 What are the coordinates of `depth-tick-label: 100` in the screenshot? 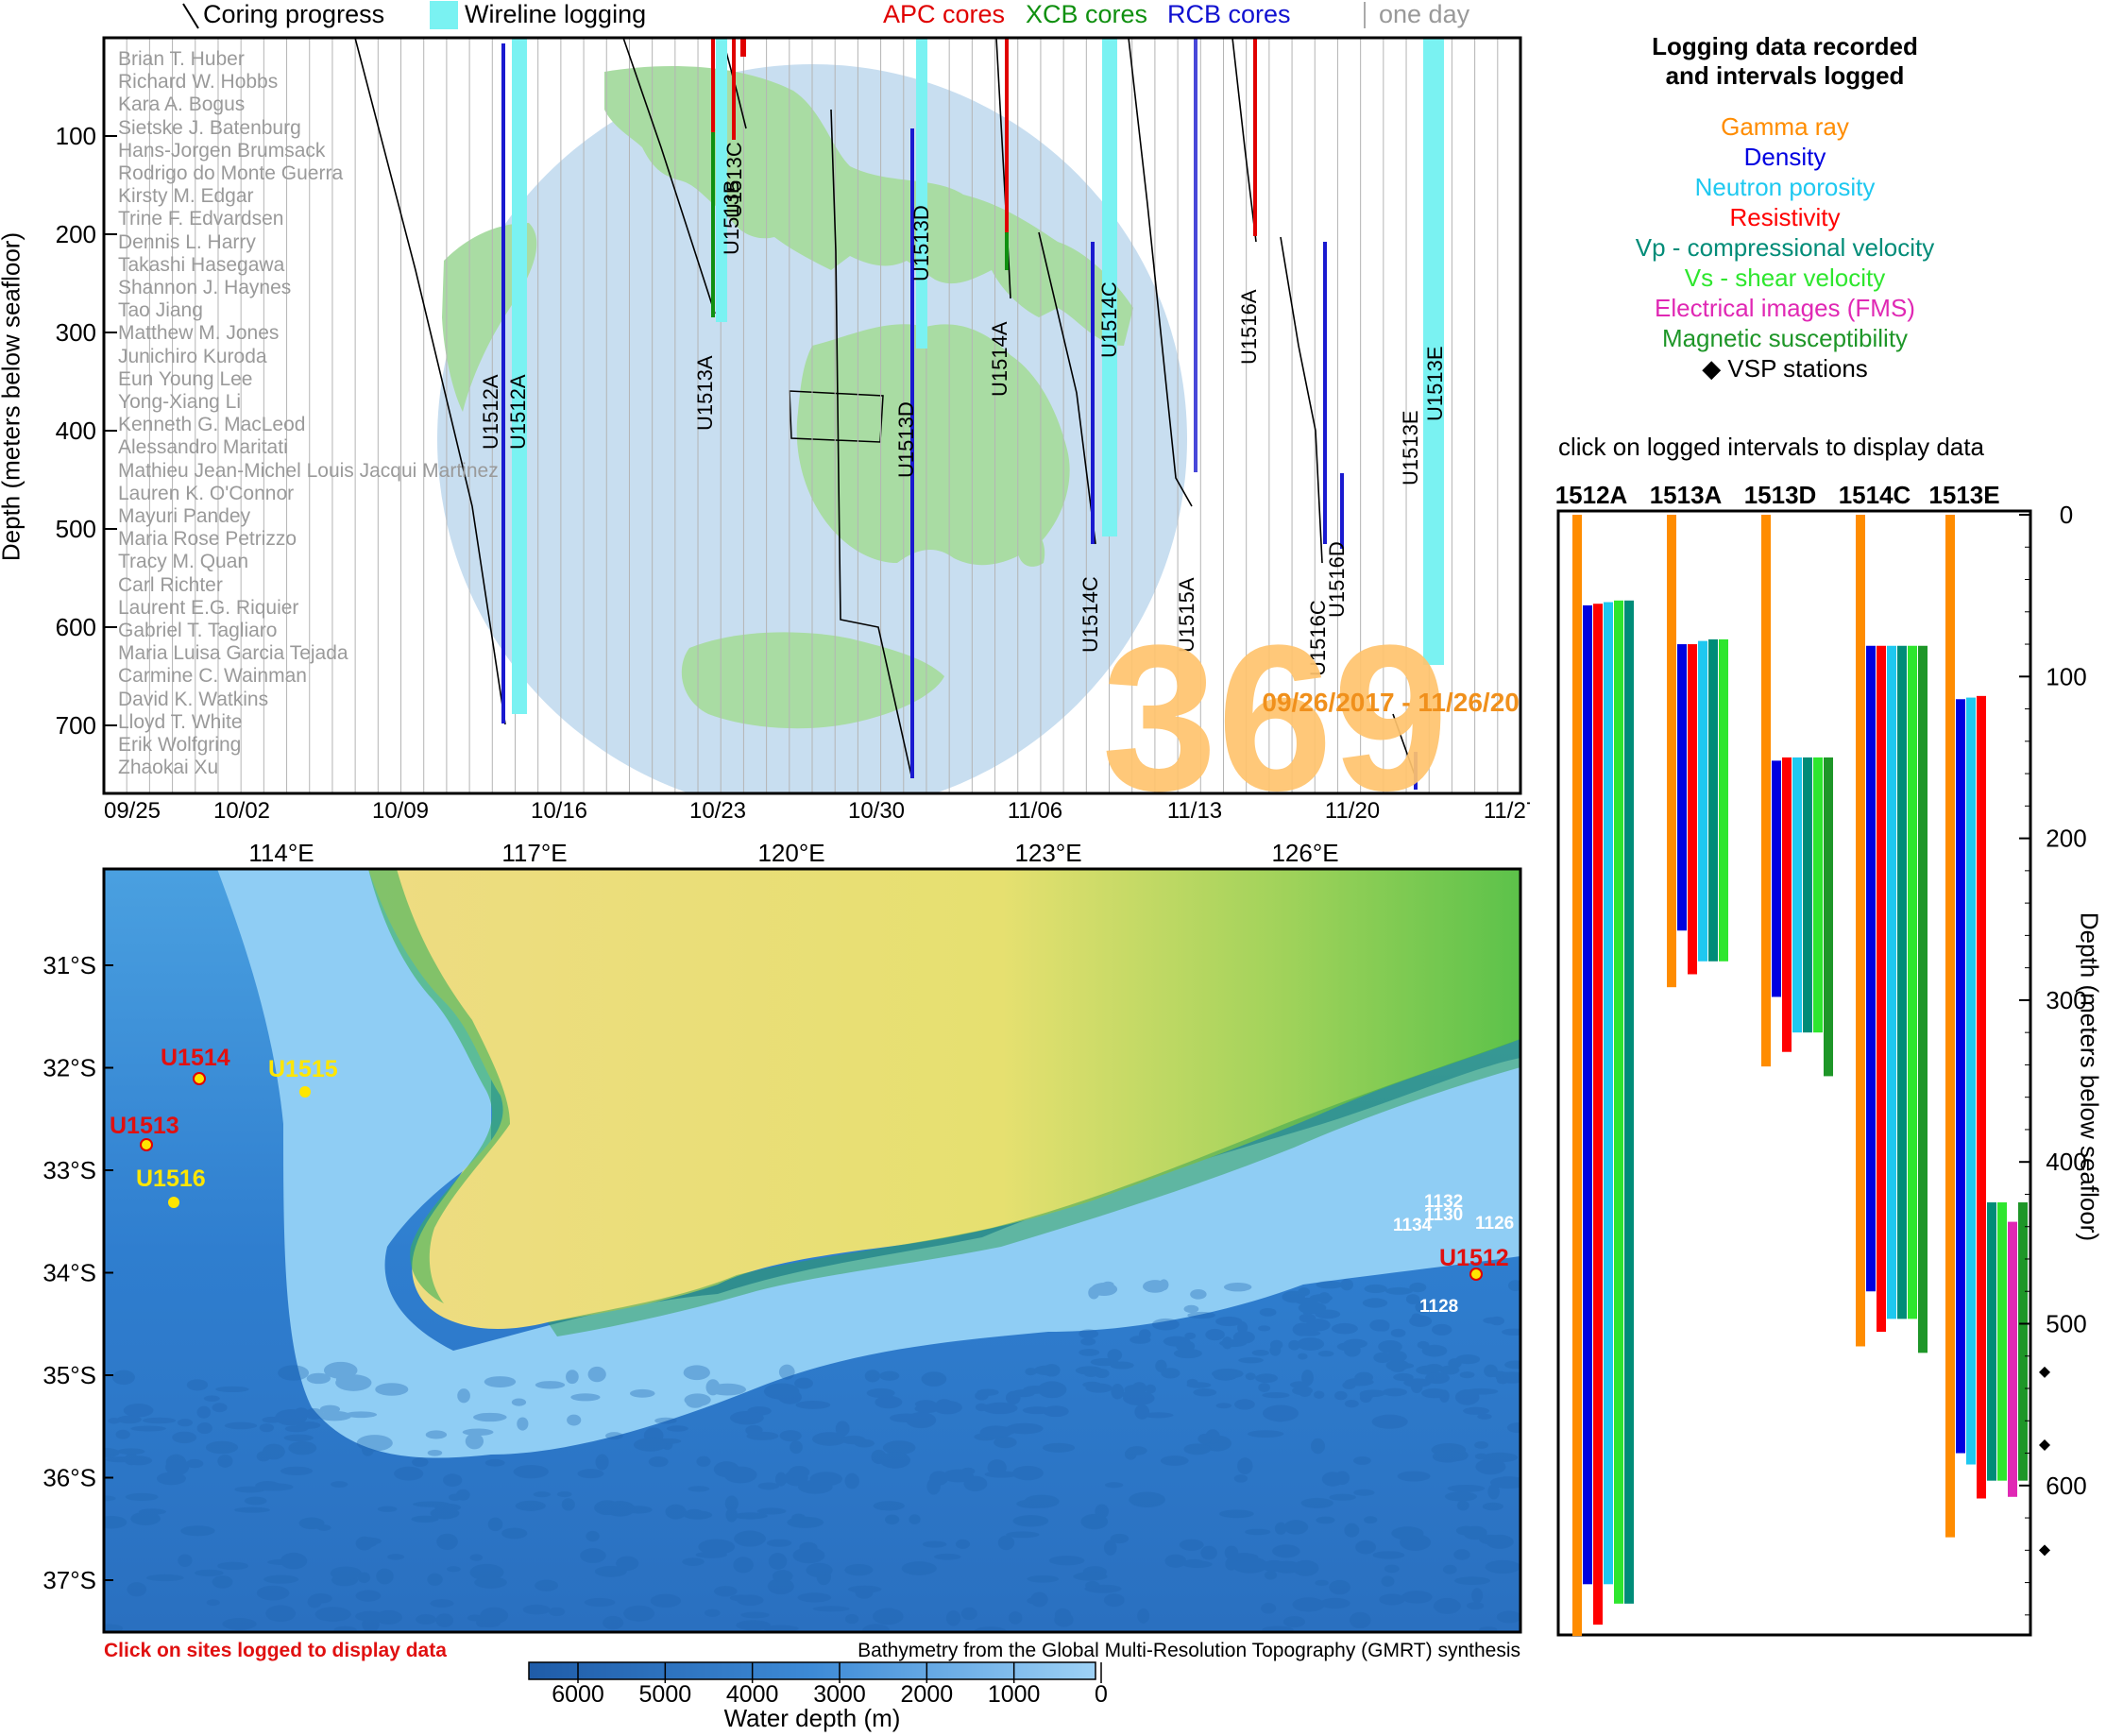 It's located at (2066, 676).